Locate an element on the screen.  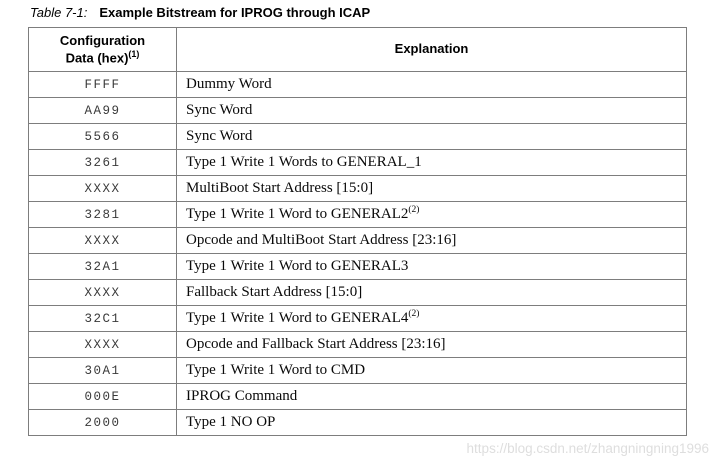
explanation-cell: Dummy Word is located at coordinates (431, 84).